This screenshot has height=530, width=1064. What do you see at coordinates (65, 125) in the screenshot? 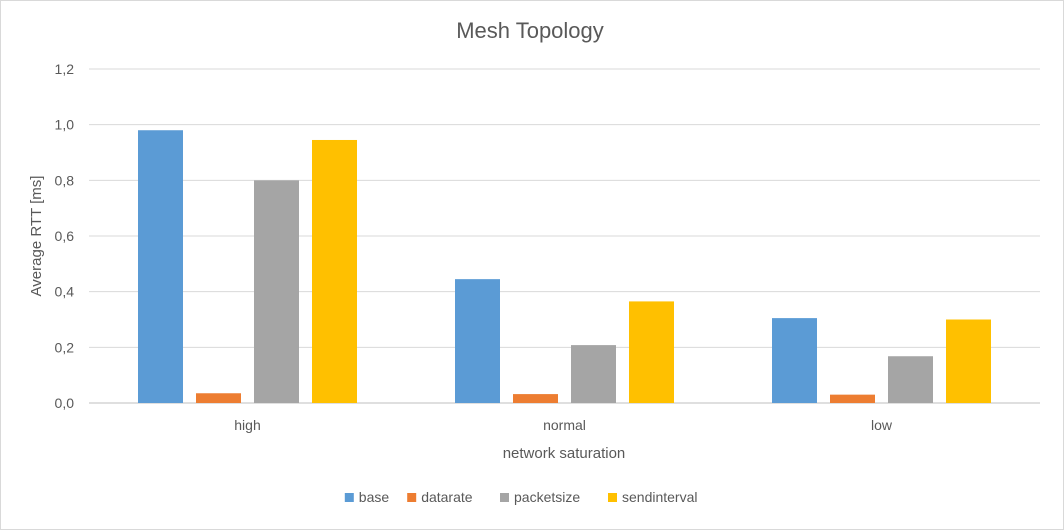
I see `y-tick-label: 1,0` at bounding box center [65, 125].